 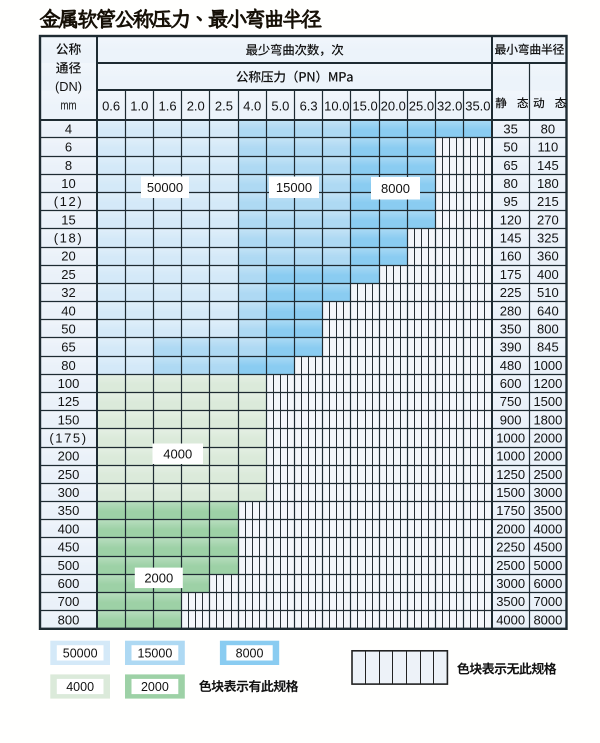 I want to click on svg-text: 280, so click(x=511, y=310).